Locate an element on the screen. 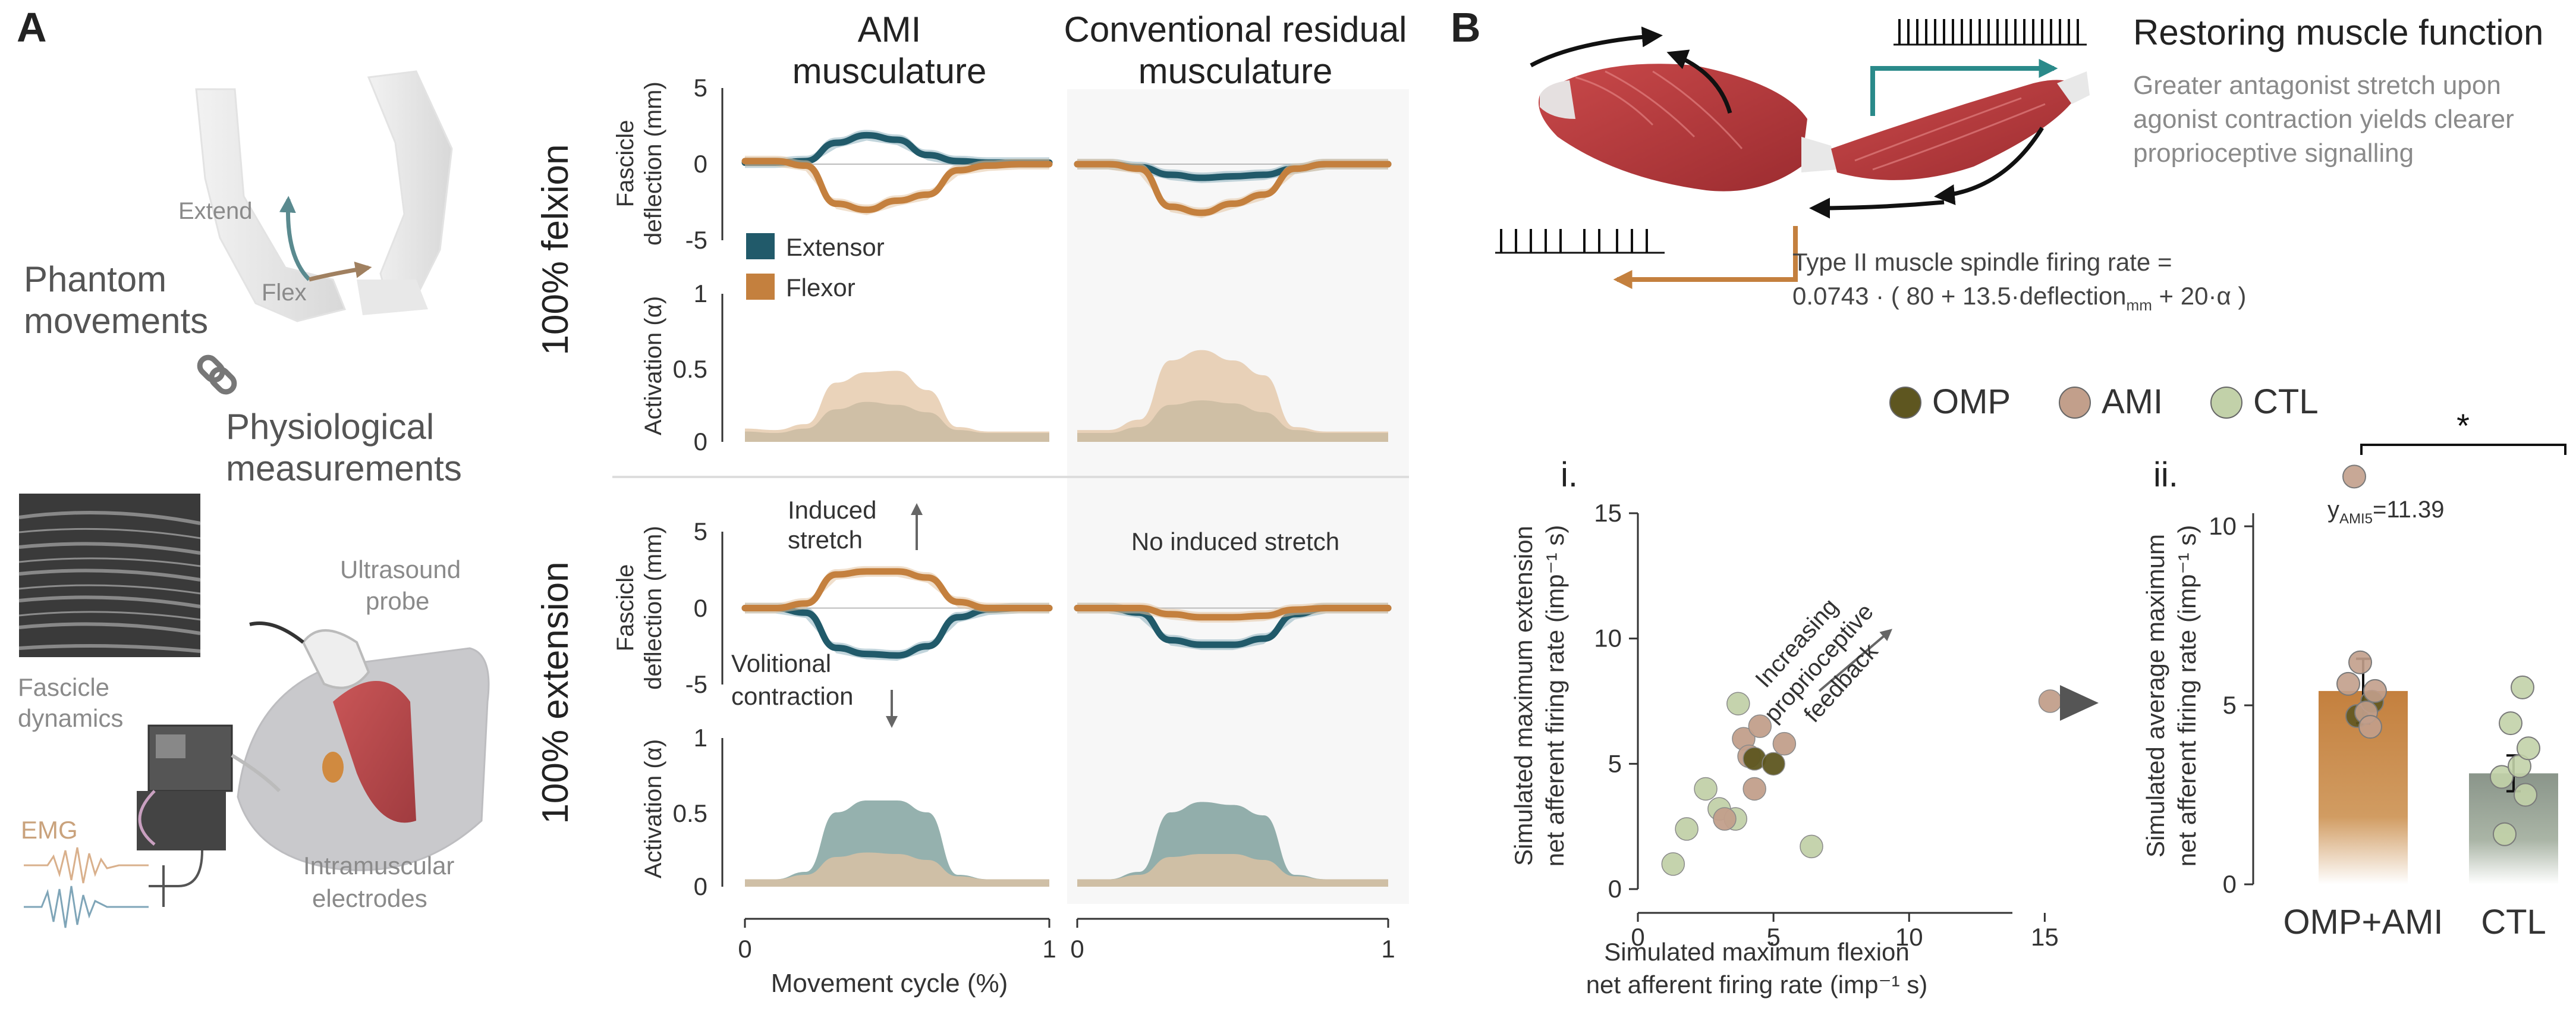 This screenshot has height=1011, width=2576. ultrasound-probe-line1: Ultrasound is located at coordinates (400, 569).